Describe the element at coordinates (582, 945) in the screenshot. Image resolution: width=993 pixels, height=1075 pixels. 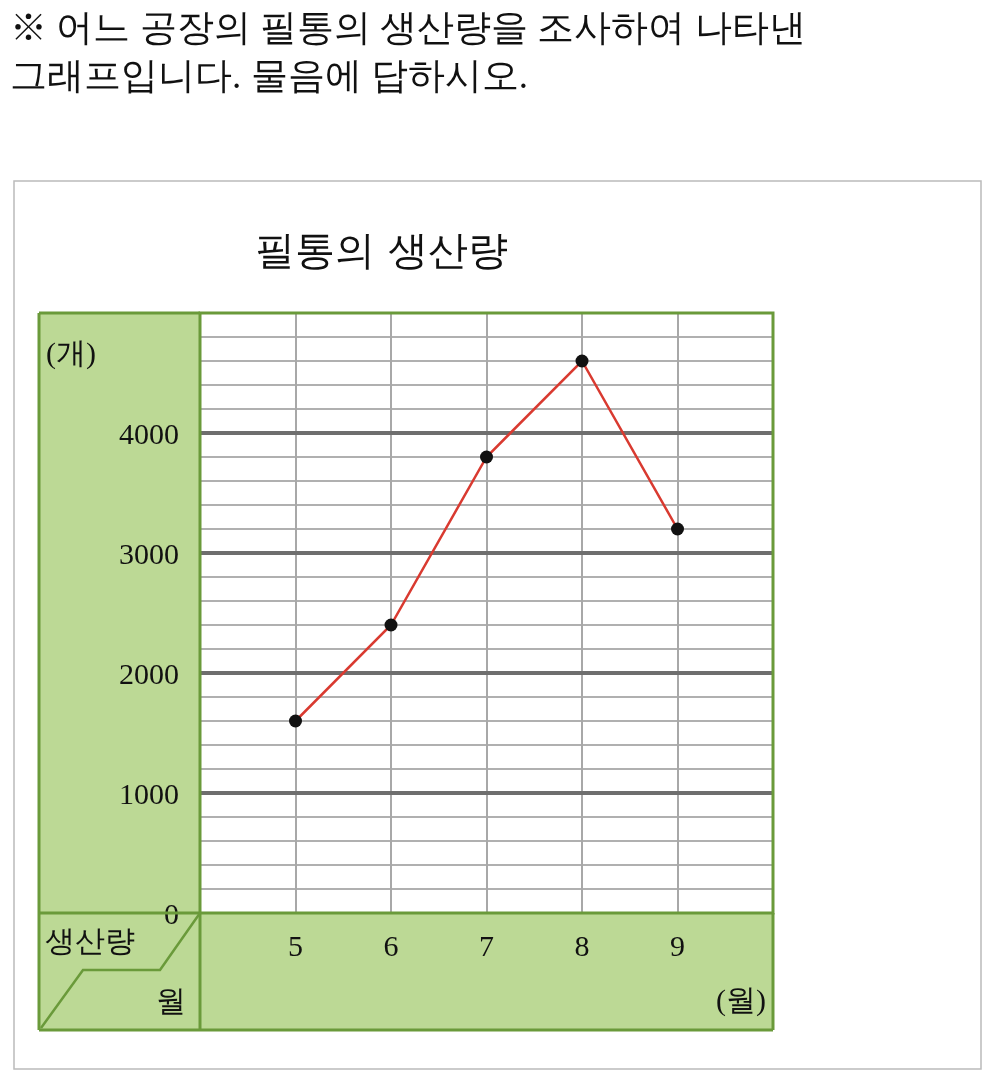
I see `x-tick-label: 8` at that location.